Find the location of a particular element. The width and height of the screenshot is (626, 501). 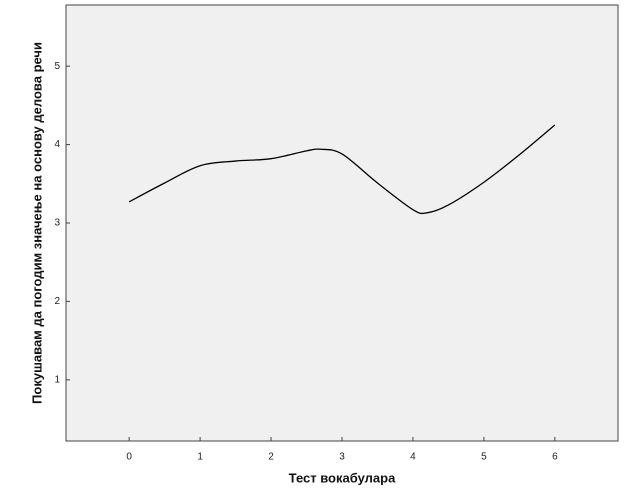

y-tick-label: 4 is located at coordinates (57, 144).